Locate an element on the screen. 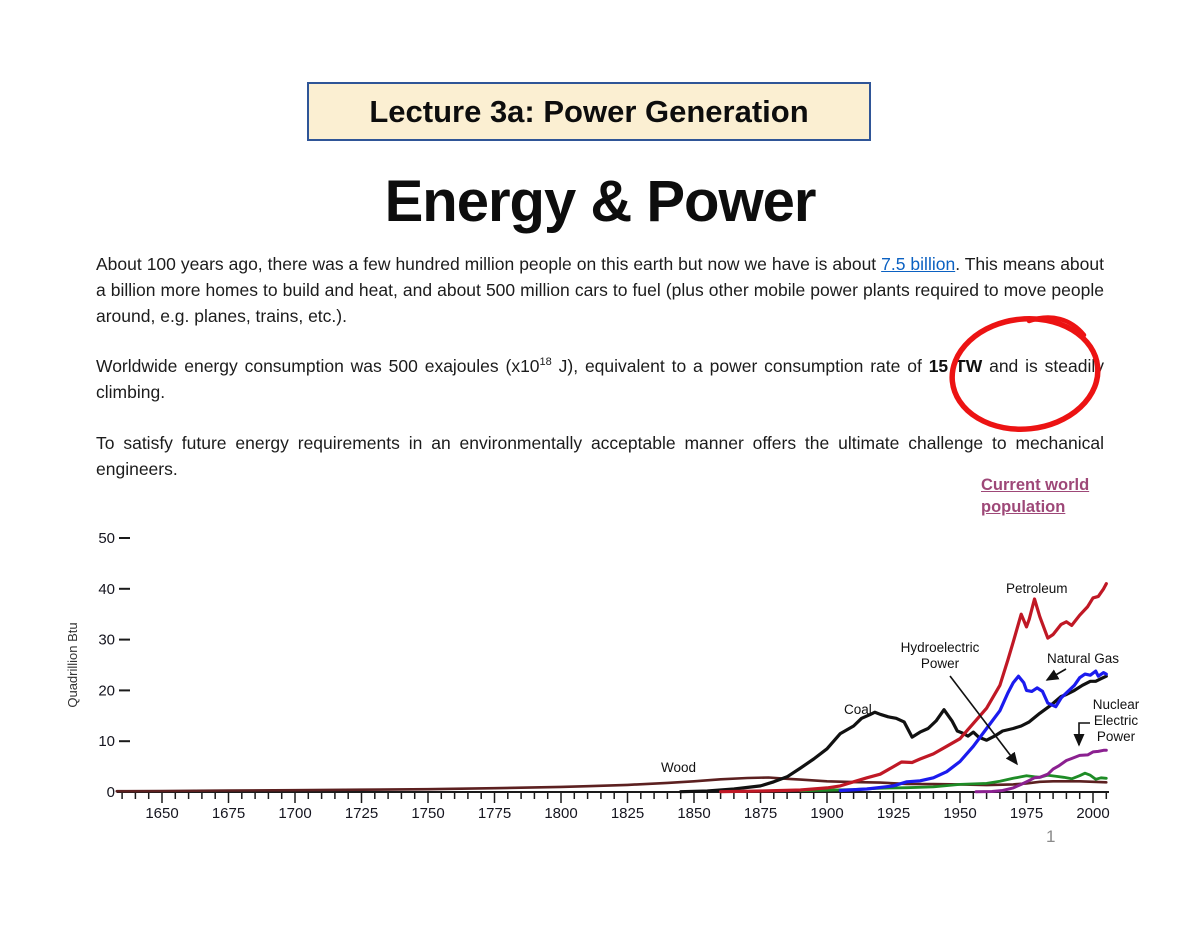  natural-gas-arrow is located at coordinates (1056, 674).